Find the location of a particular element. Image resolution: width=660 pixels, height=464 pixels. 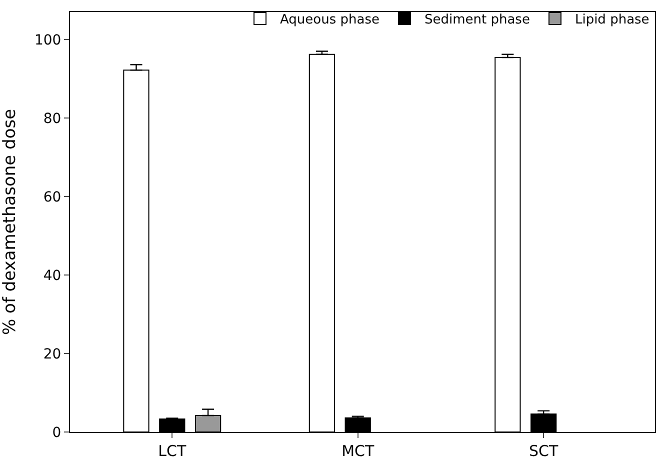

y-tick-label: 60 is located at coordinates (52, 197).